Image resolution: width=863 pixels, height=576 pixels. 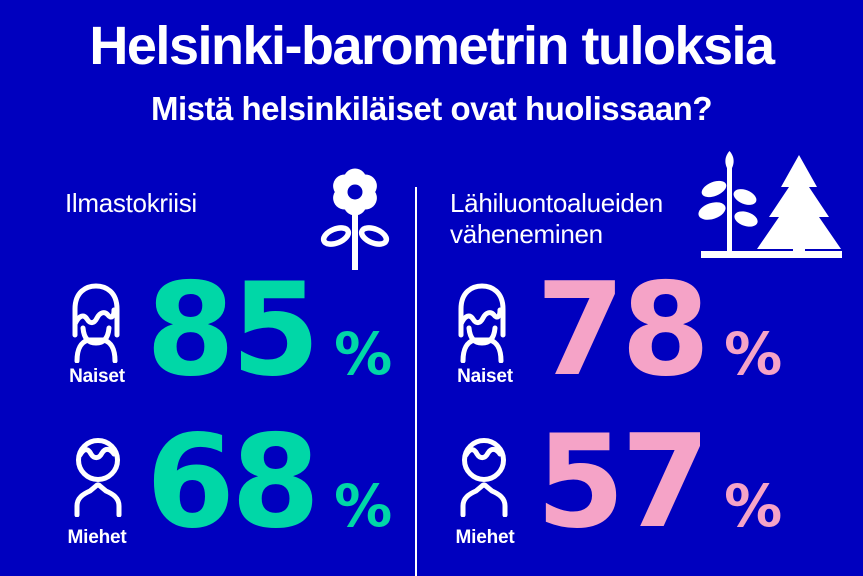 I want to click on stat-value-ilmastokriisi-naiset: 85 %, so click(x=269, y=331).